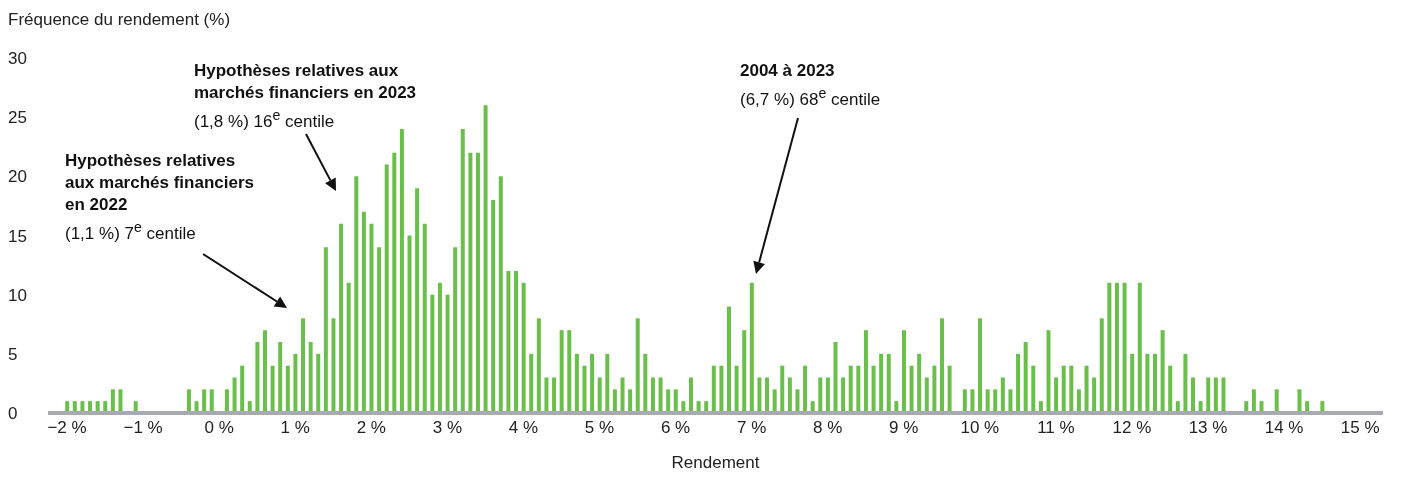 This screenshot has width=1401, height=477. Describe the element at coordinates (143, 428) in the screenshot. I see `x-tick-label: −1 %` at that location.